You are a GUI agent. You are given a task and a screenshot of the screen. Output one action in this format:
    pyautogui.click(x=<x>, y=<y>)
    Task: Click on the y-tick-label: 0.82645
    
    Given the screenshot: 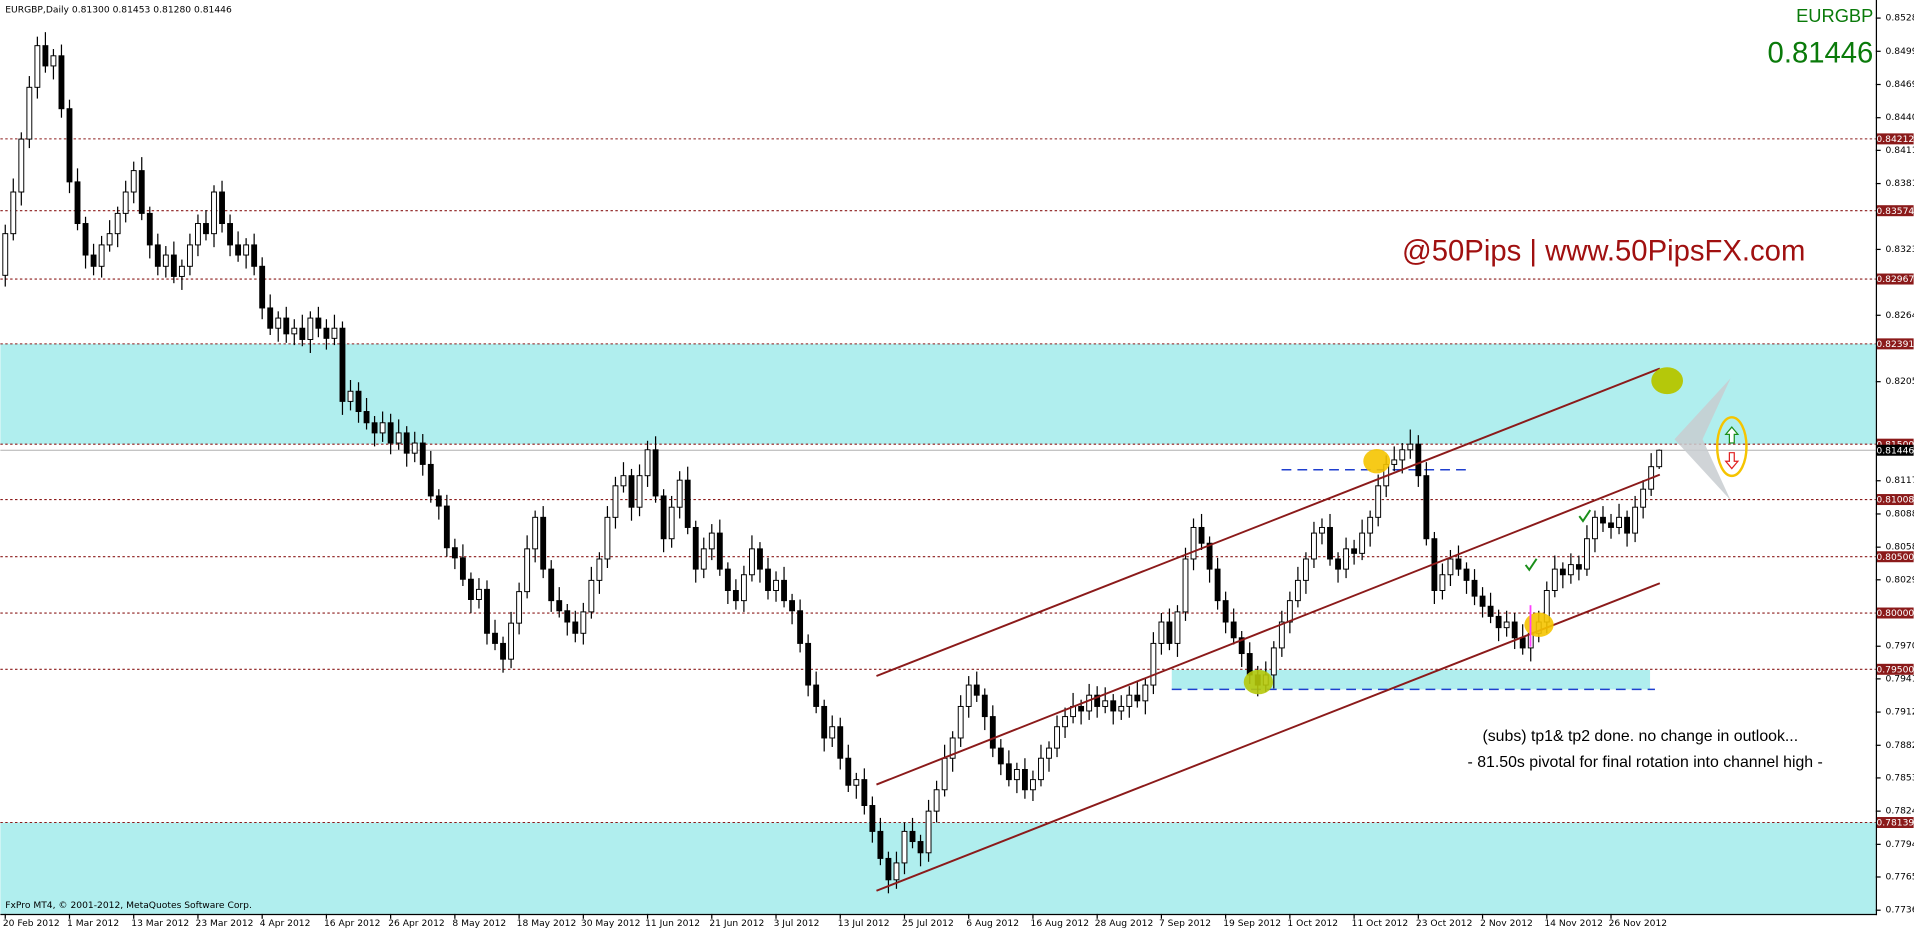 What is the action you would take?
    pyautogui.click(x=1900, y=316)
    